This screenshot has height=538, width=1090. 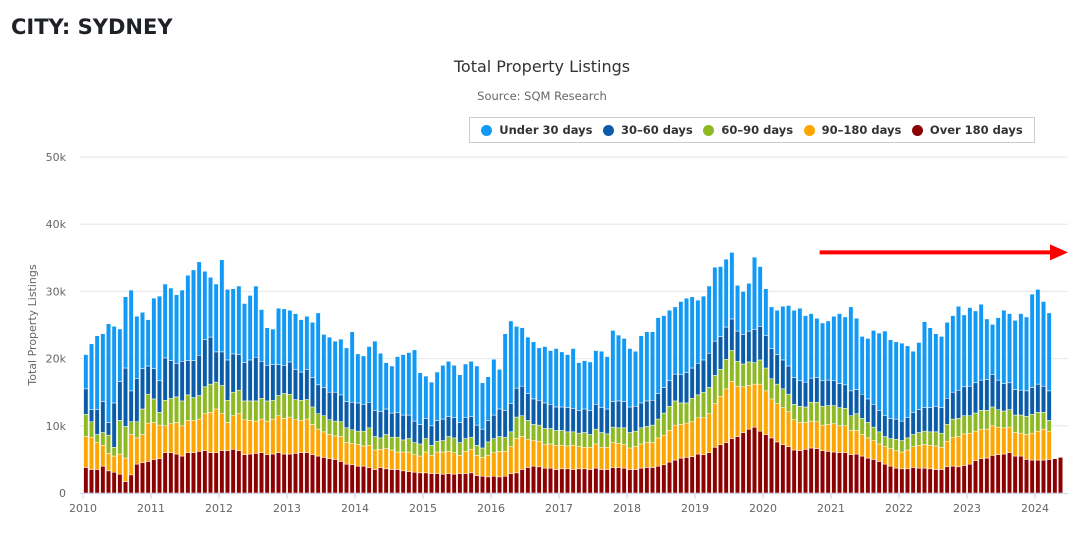 What do you see at coordinates (536, 130) in the screenshot?
I see `legend-item-under-30-days: Under 30 days` at bounding box center [536, 130].